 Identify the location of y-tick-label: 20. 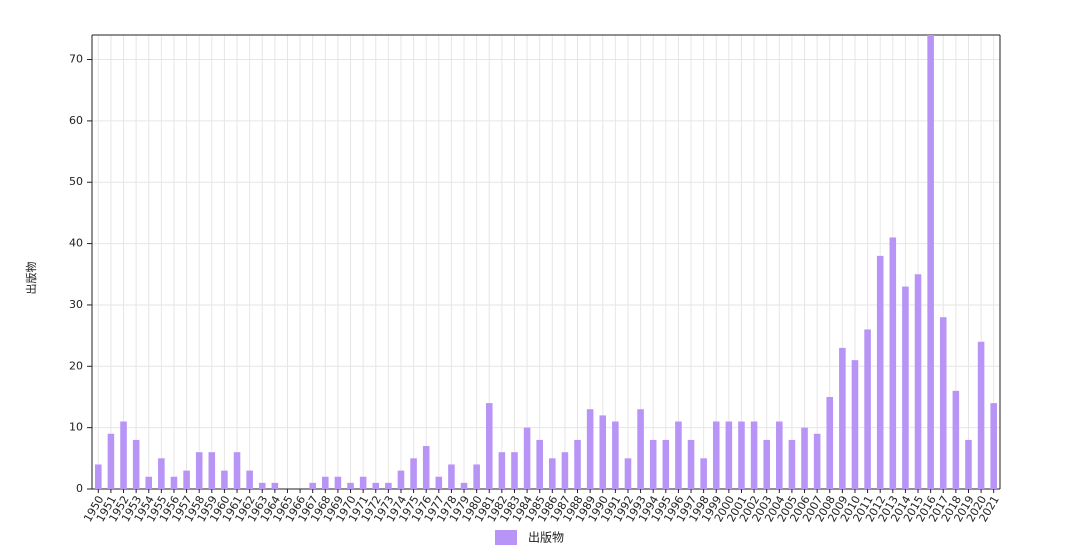
(76, 365).